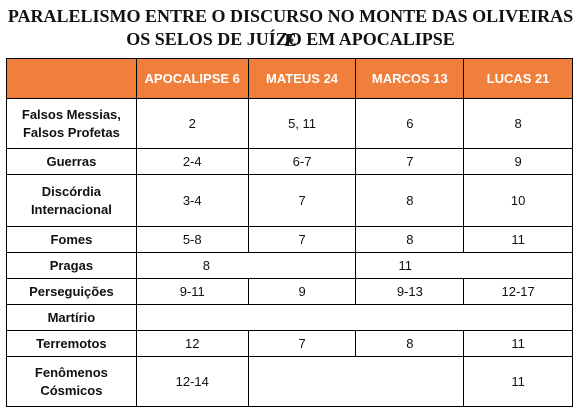 Image resolution: width=581 pixels, height=419 pixels. What do you see at coordinates (356, 381) in the screenshot?
I see `cell-mateus-marcos-merged` at bounding box center [356, 381].